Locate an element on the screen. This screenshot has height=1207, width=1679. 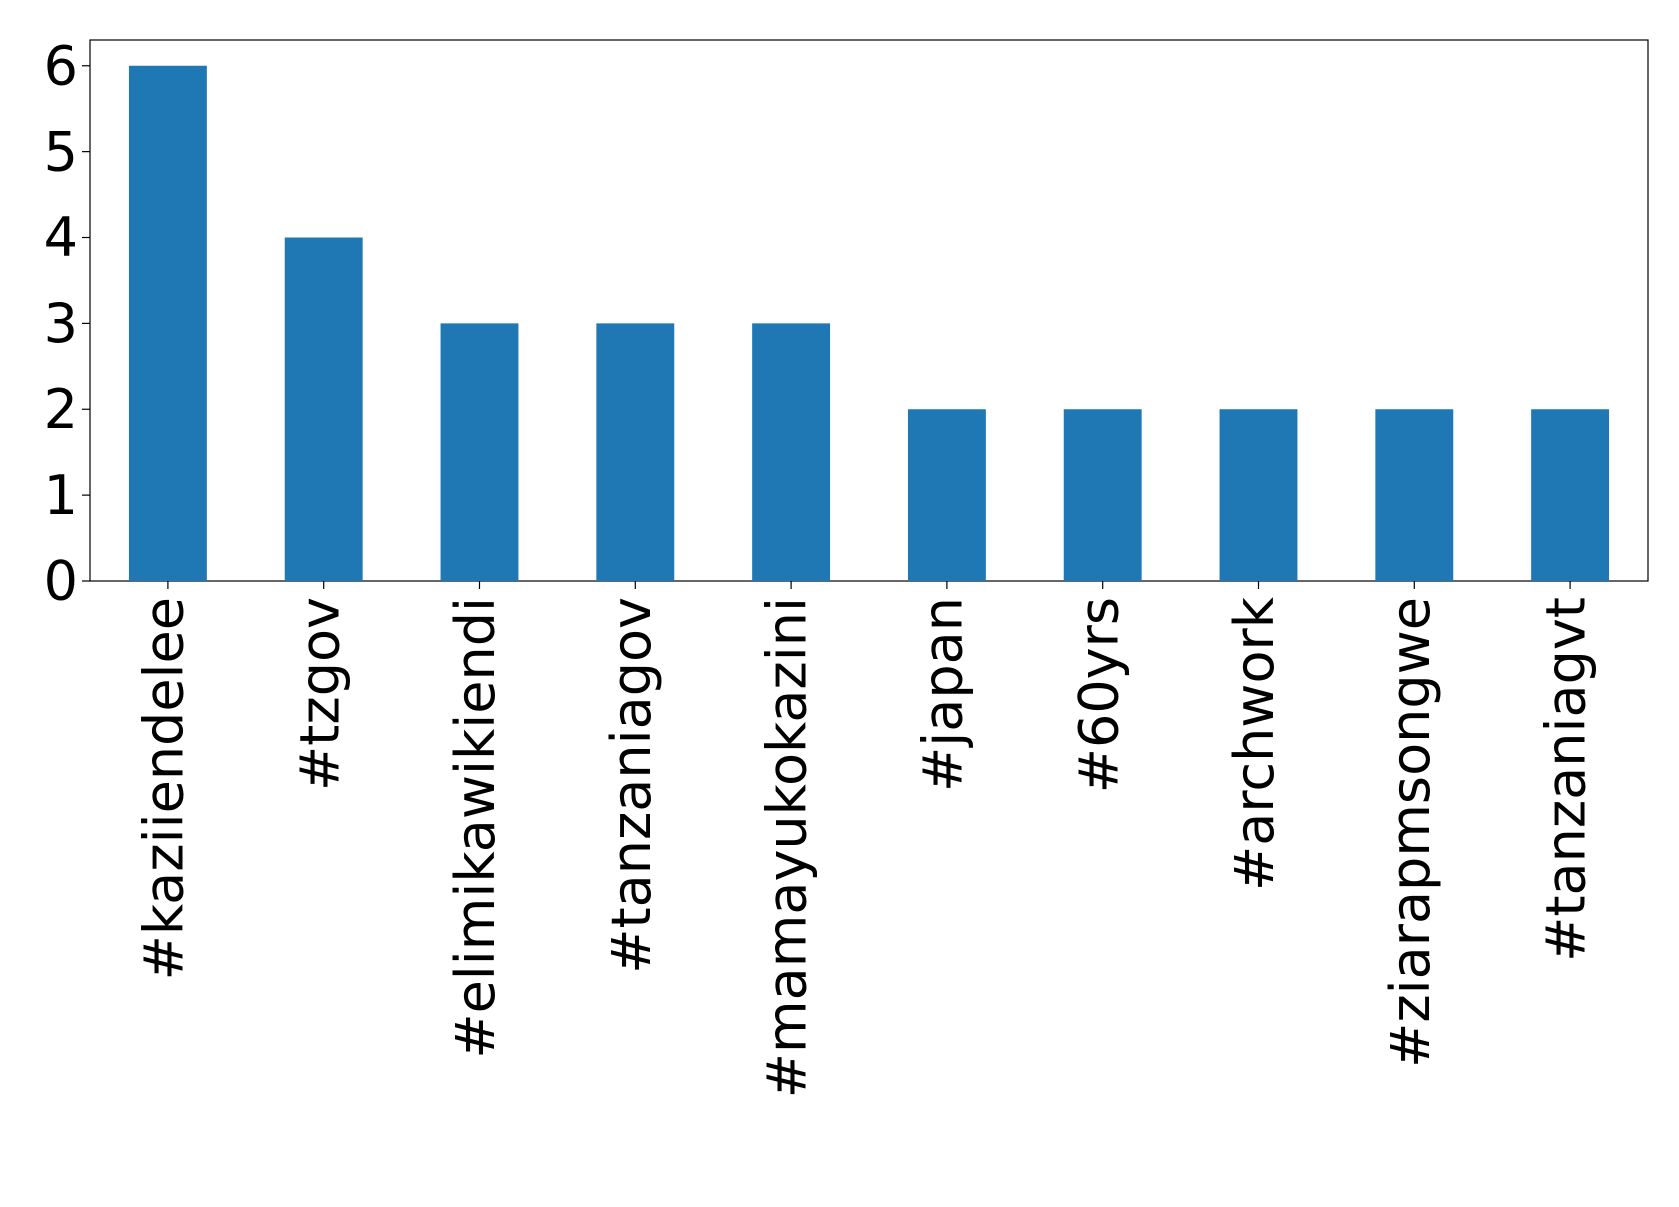
x-tick-label: #elimikawikiendi is located at coordinates (475, 828).